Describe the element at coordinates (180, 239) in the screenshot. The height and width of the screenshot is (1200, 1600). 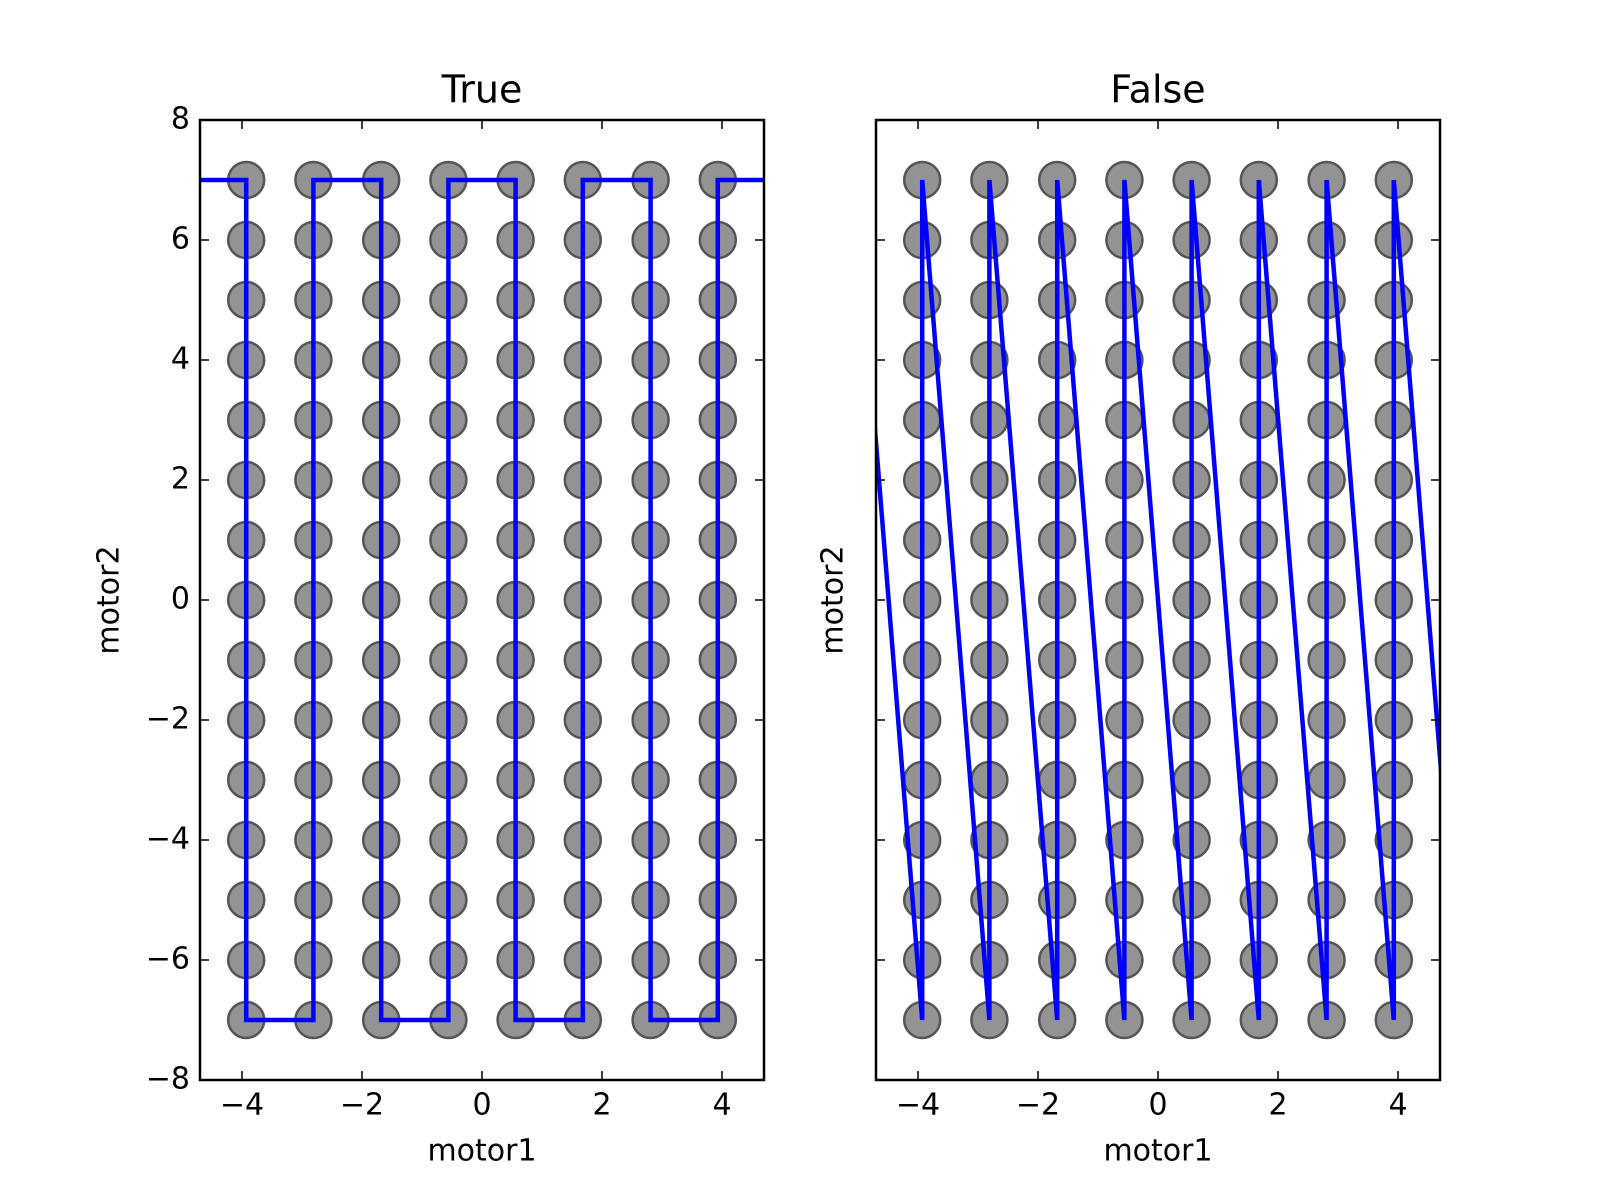
I see `y-tick-label: 6` at that location.